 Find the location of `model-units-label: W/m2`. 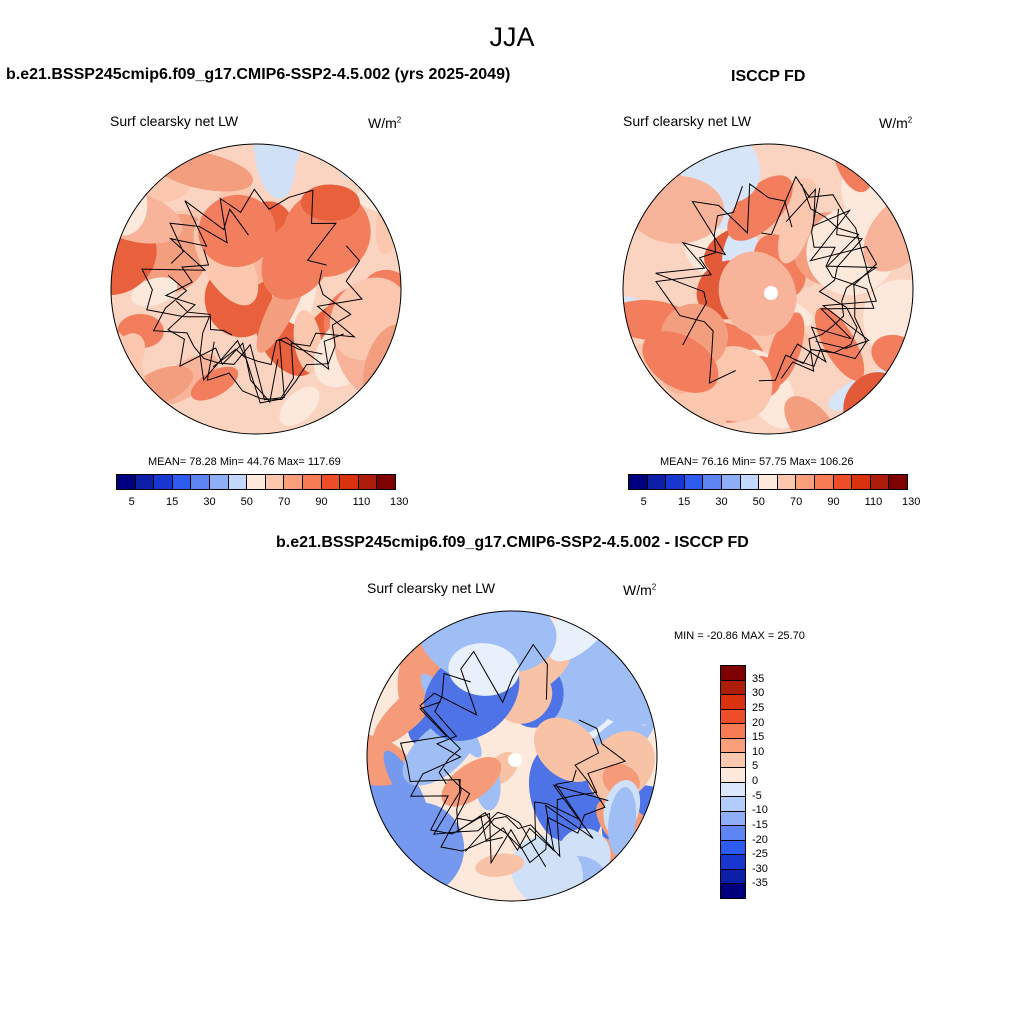

model-units-label: W/m2 is located at coordinates (385, 123).